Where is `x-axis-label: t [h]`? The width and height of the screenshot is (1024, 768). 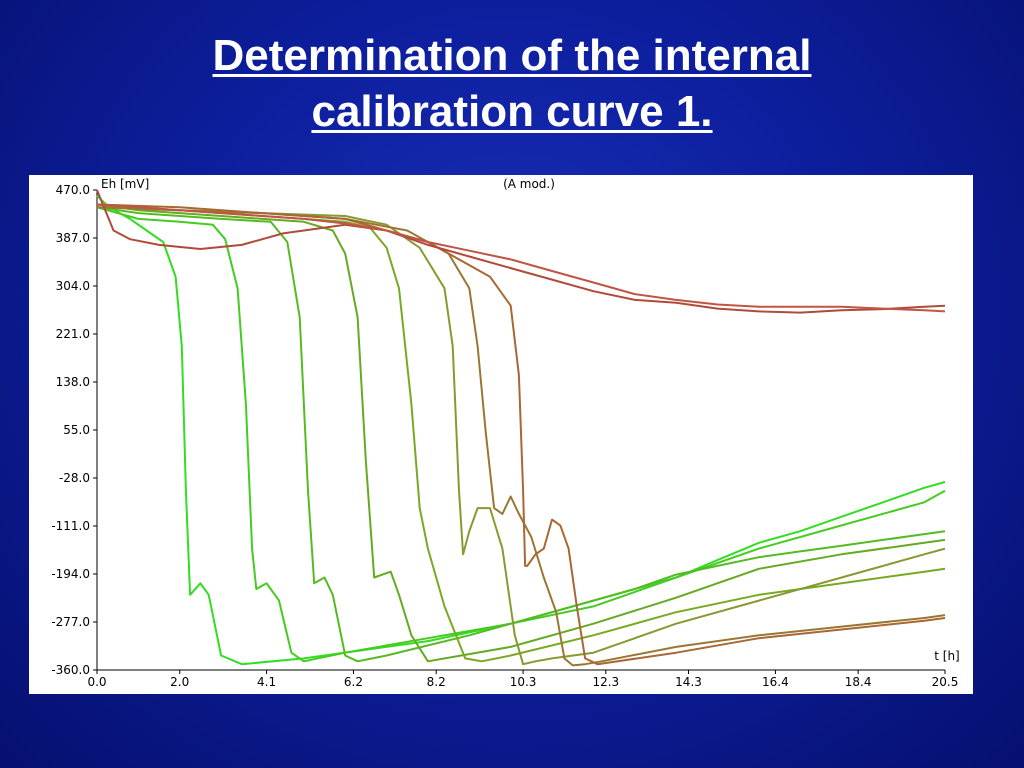 x-axis-label: t [h] is located at coordinates (947, 656).